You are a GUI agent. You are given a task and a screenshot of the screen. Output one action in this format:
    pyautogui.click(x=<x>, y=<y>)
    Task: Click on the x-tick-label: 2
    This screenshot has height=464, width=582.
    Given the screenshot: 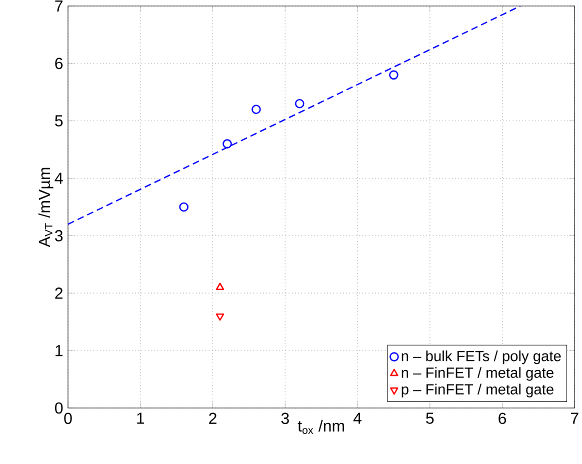 What is the action you would take?
    pyautogui.click(x=212, y=418)
    